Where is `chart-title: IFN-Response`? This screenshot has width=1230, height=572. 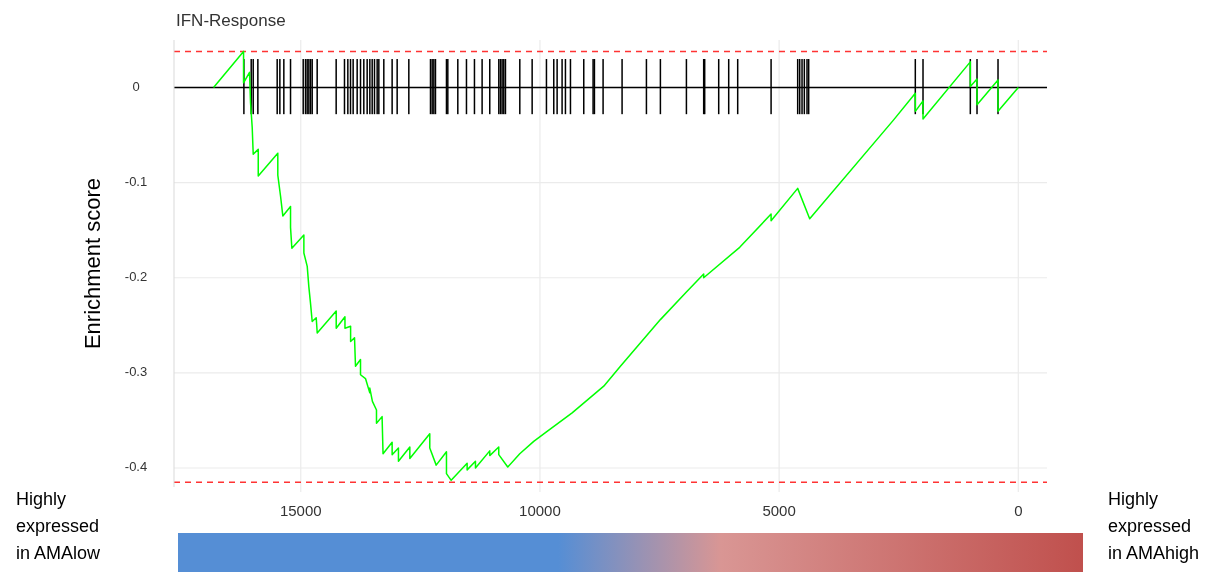 chart-title: IFN-Response is located at coordinates (231, 20).